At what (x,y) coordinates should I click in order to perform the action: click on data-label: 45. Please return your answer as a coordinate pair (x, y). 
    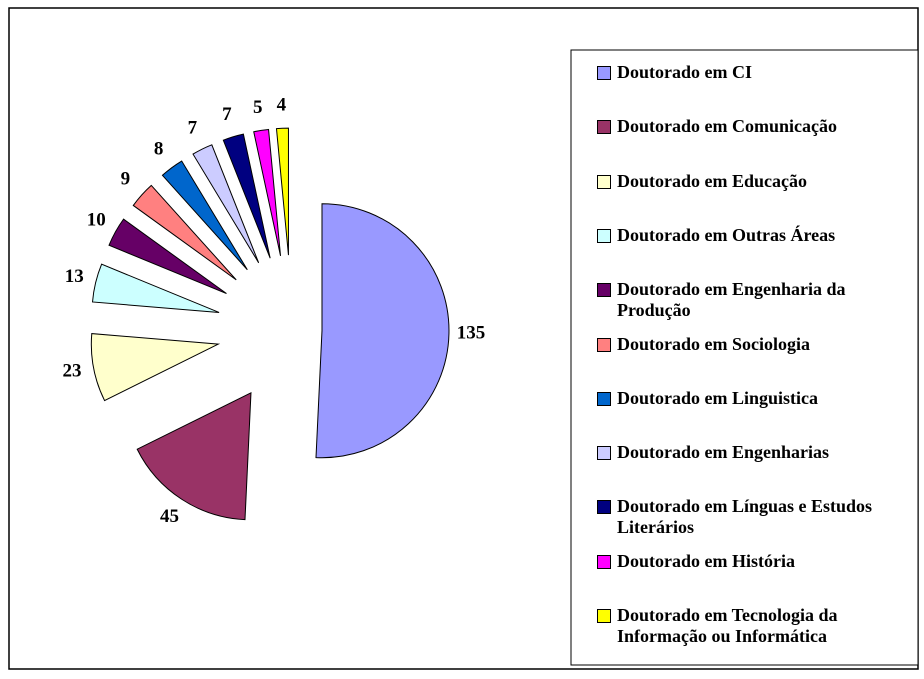
    Looking at the image, I should click on (169, 516).